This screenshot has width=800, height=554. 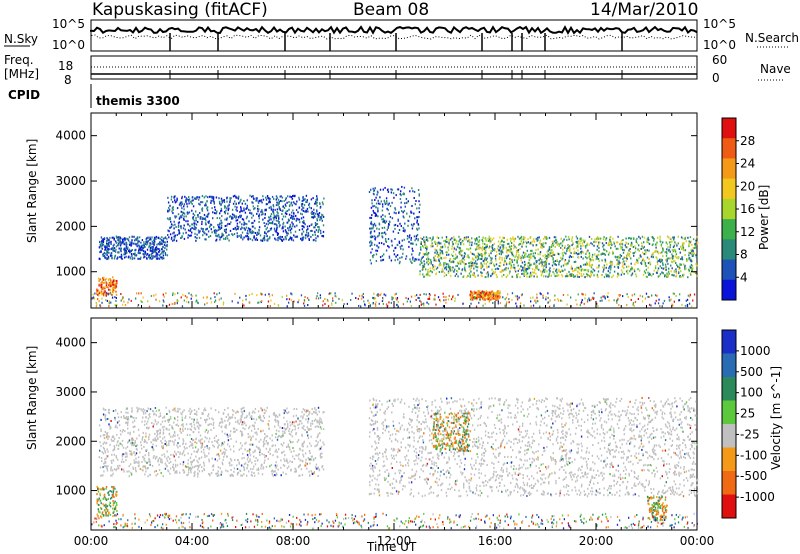 What do you see at coordinates (729, 270) in the screenshot?
I see `cbar-swatch` at bounding box center [729, 270].